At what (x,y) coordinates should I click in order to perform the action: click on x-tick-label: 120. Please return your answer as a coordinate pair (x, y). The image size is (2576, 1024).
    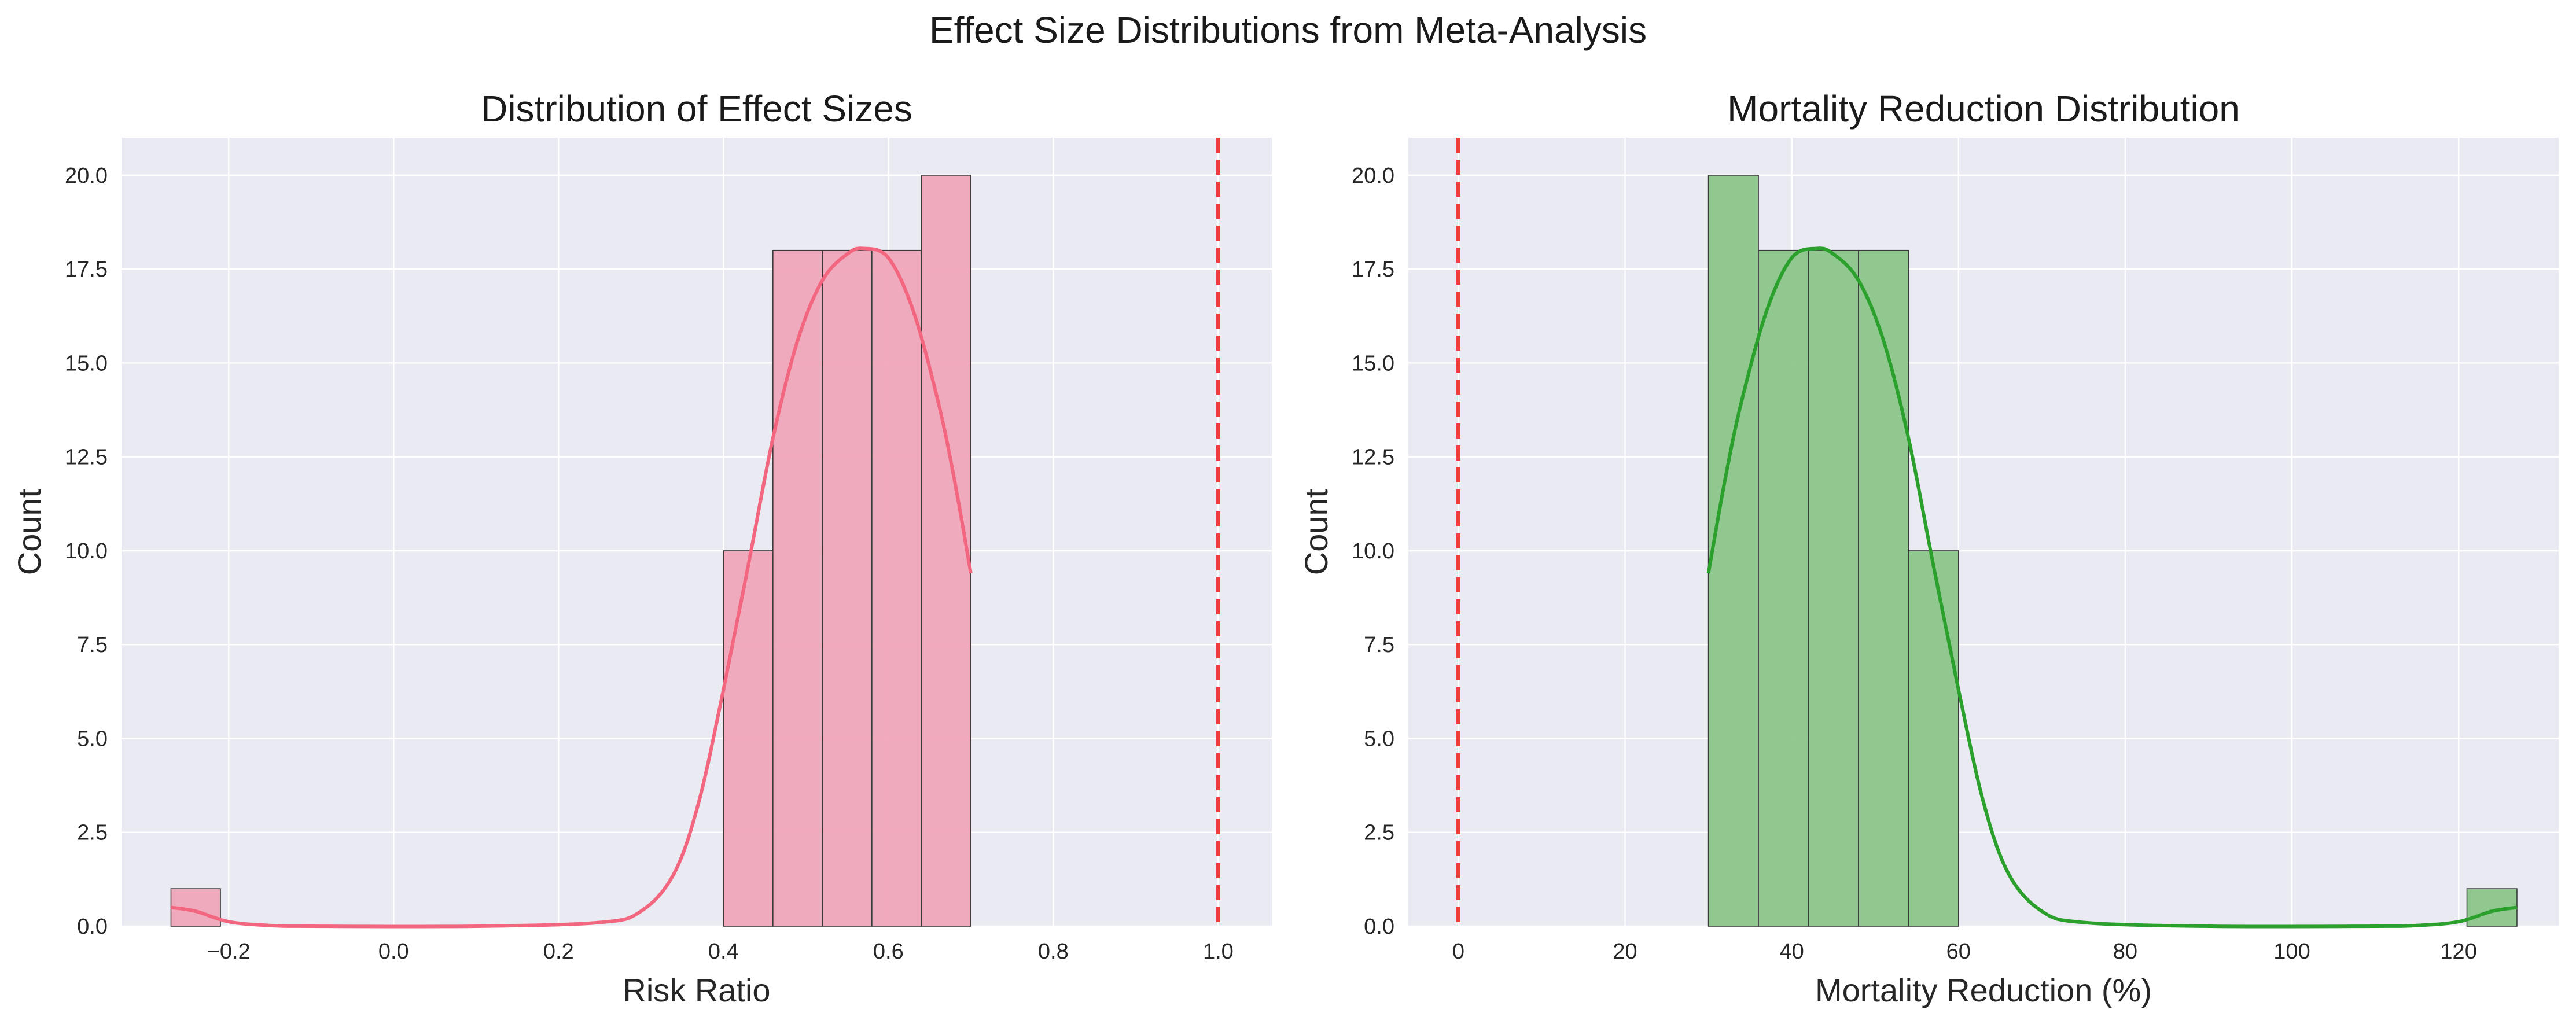
    Looking at the image, I should click on (2458, 952).